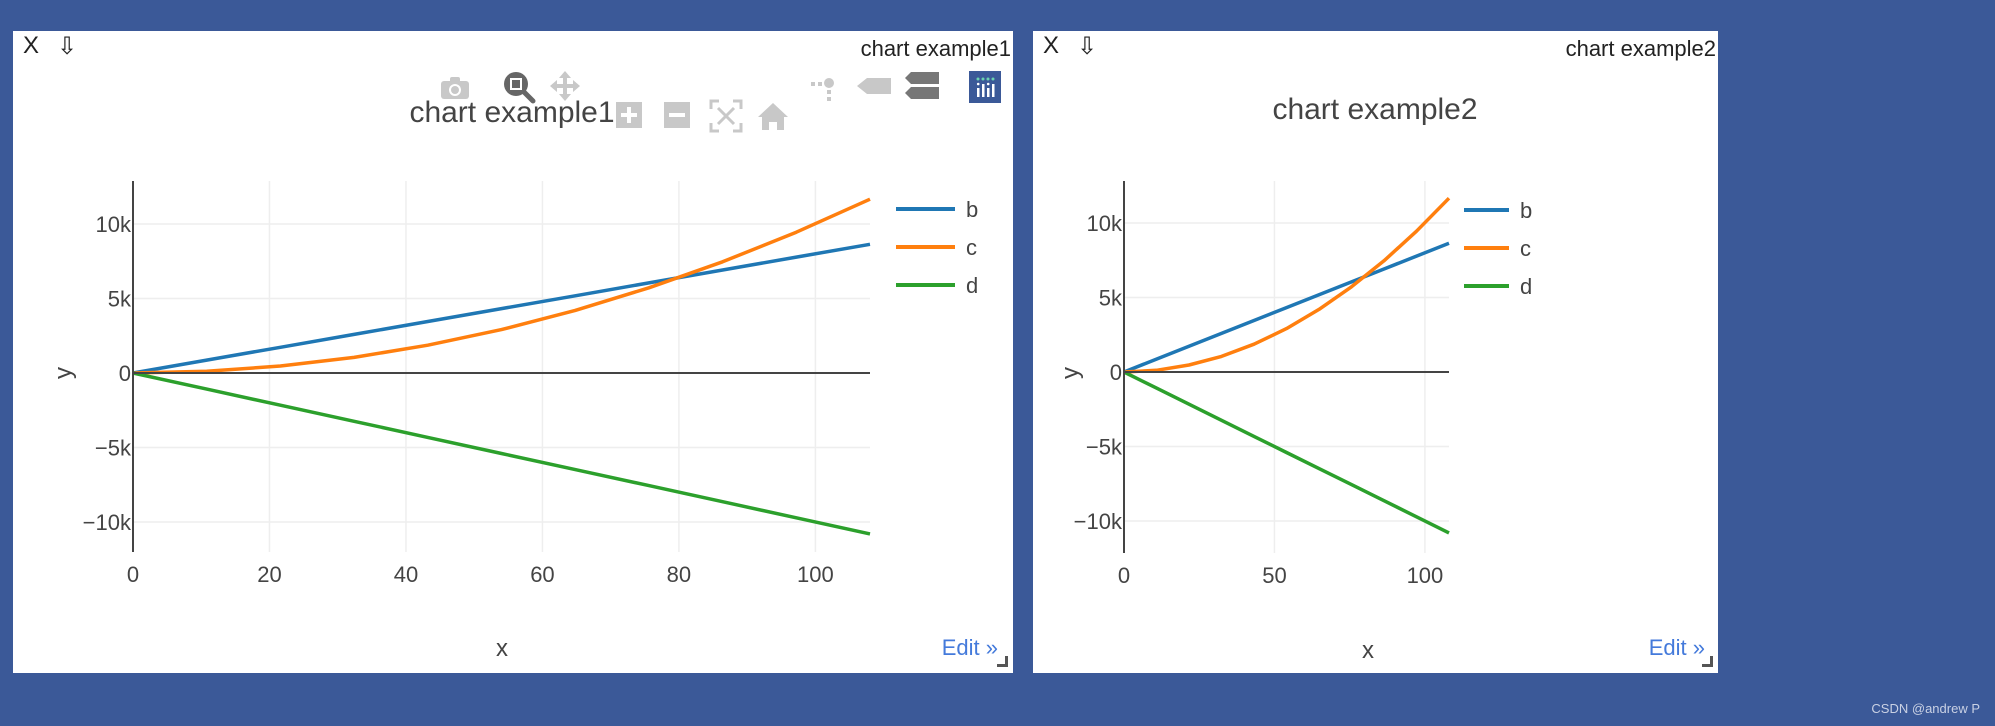 Image resolution: width=1995 pixels, height=726 pixels. I want to click on hover-closest-icon, so click(874, 86).